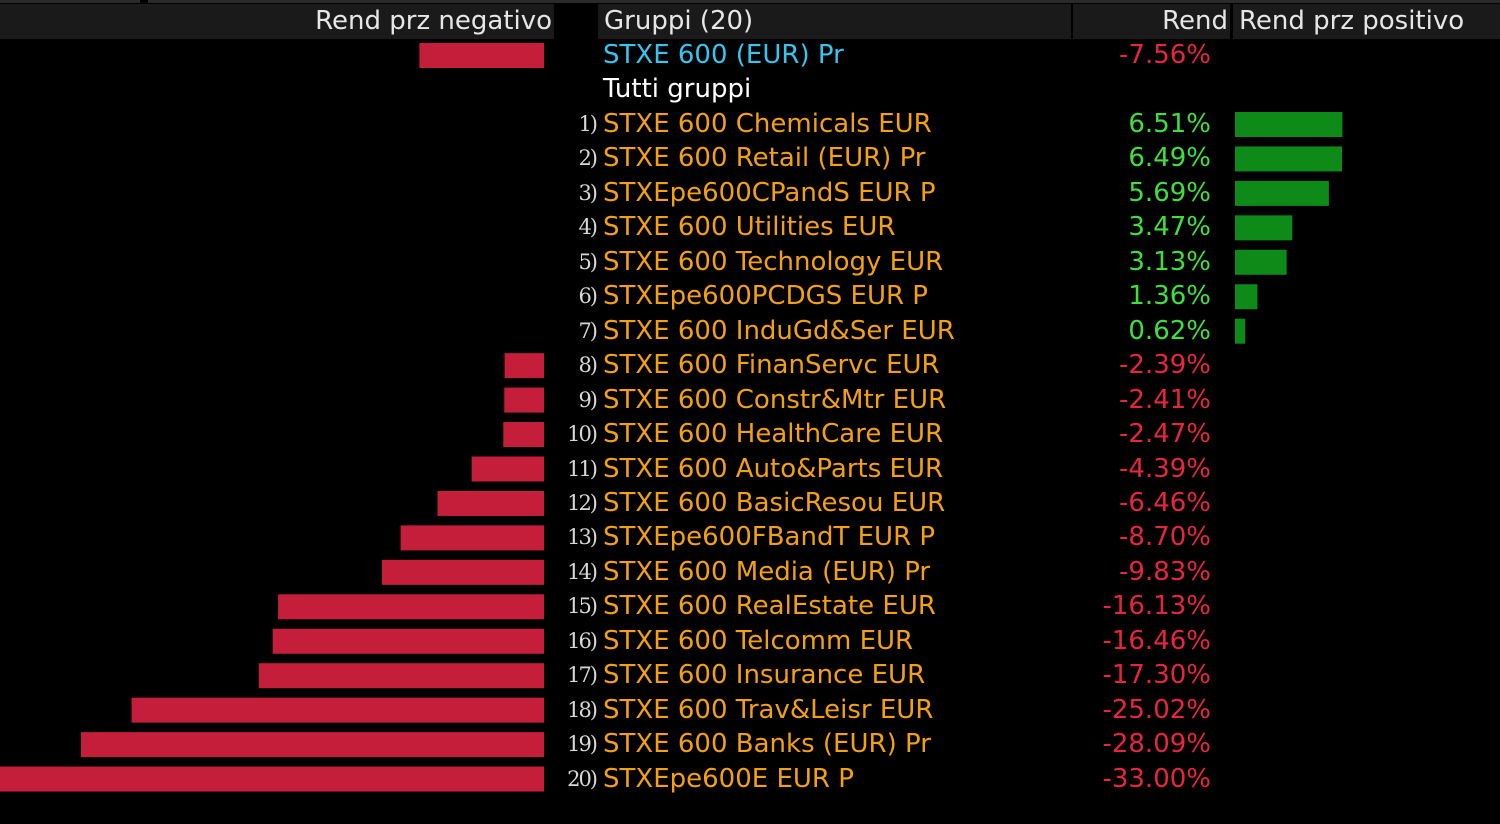 The image size is (1500, 824). What do you see at coordinates (1165, 537) in the screenshot?
I see `return-value: -8.70%` at bounding box center [1165, 537].